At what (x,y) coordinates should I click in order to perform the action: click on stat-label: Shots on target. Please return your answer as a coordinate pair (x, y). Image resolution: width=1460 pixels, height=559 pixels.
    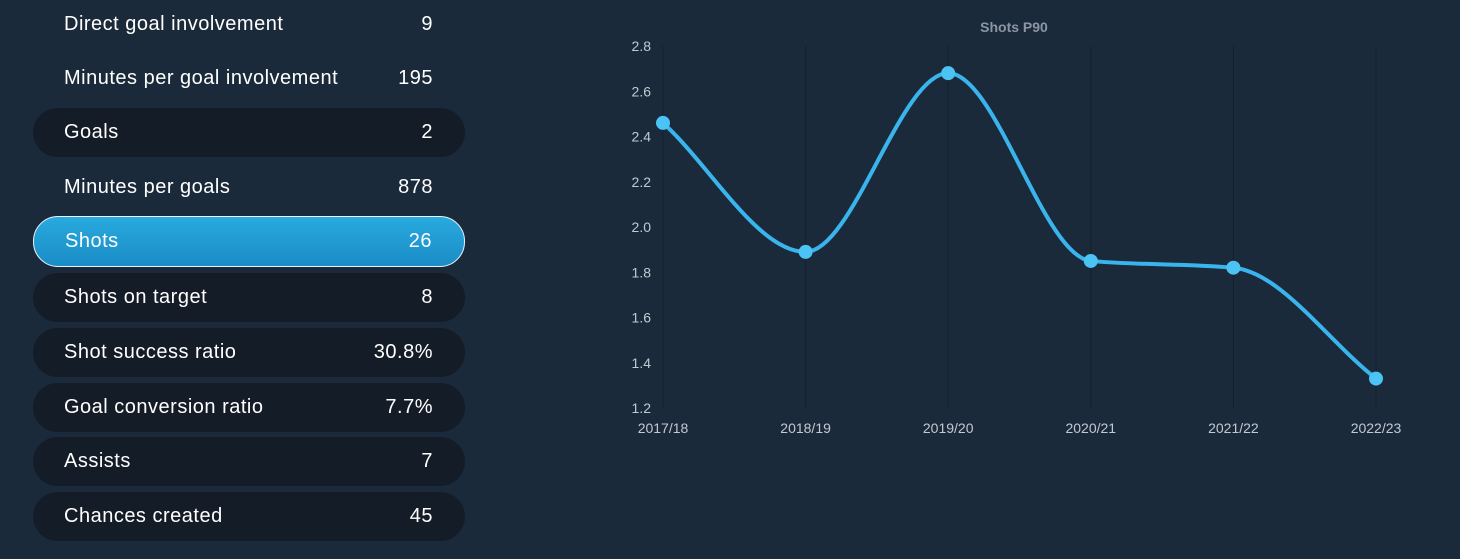
    Looking at the image, I should click on (136, 297).